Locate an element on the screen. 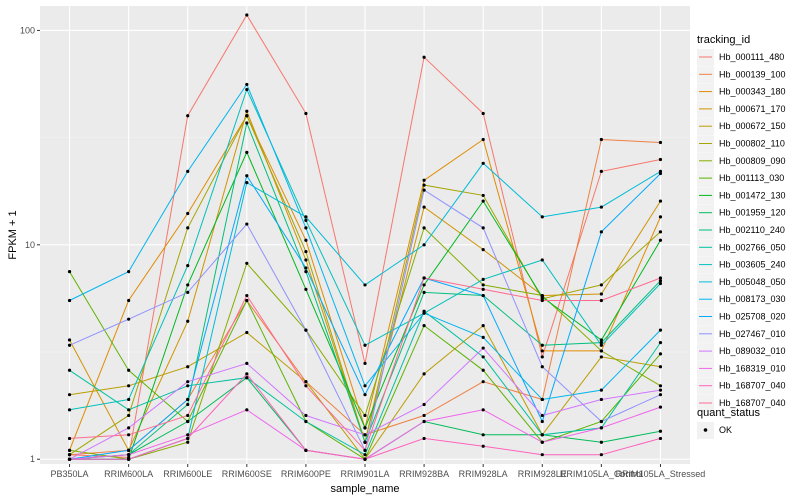 The width and height of the screenshot is (800, 500). x-tick-label: RRIM901LA is located at coordinates (364, 474).